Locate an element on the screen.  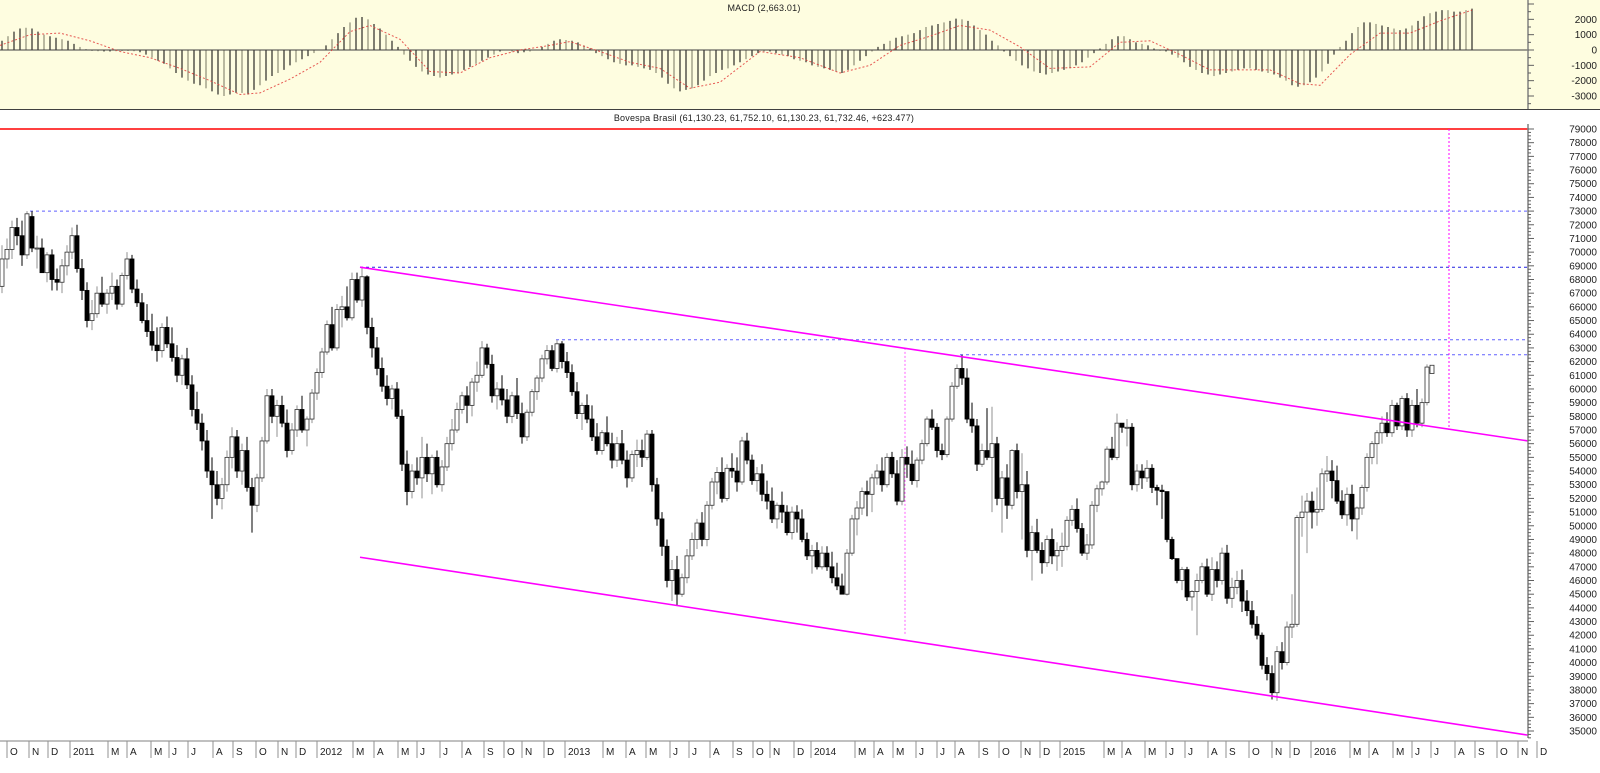
x-tick-label: A is located at coordinates (961, 752).